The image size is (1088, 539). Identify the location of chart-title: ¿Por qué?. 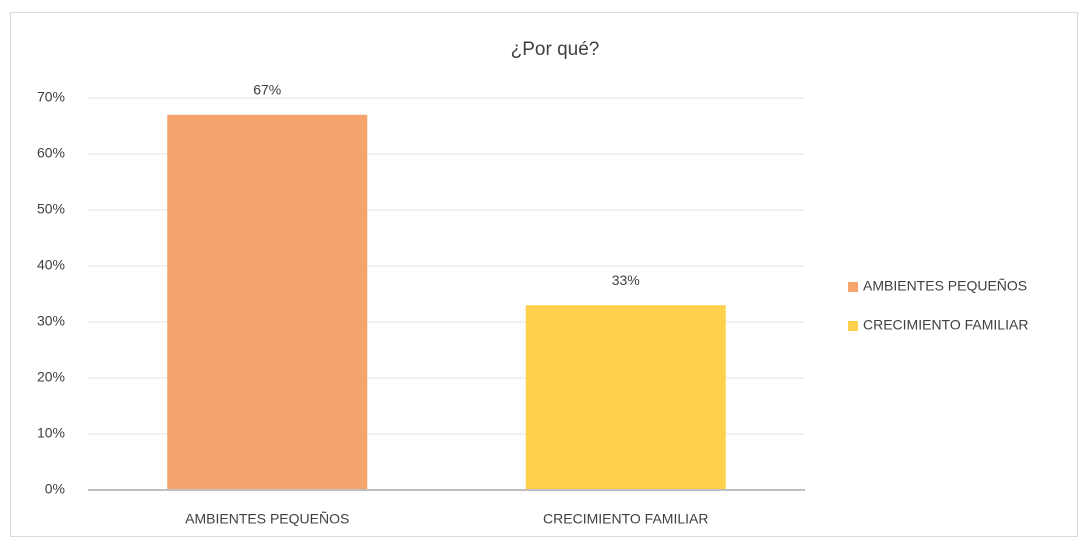
(555, 49).